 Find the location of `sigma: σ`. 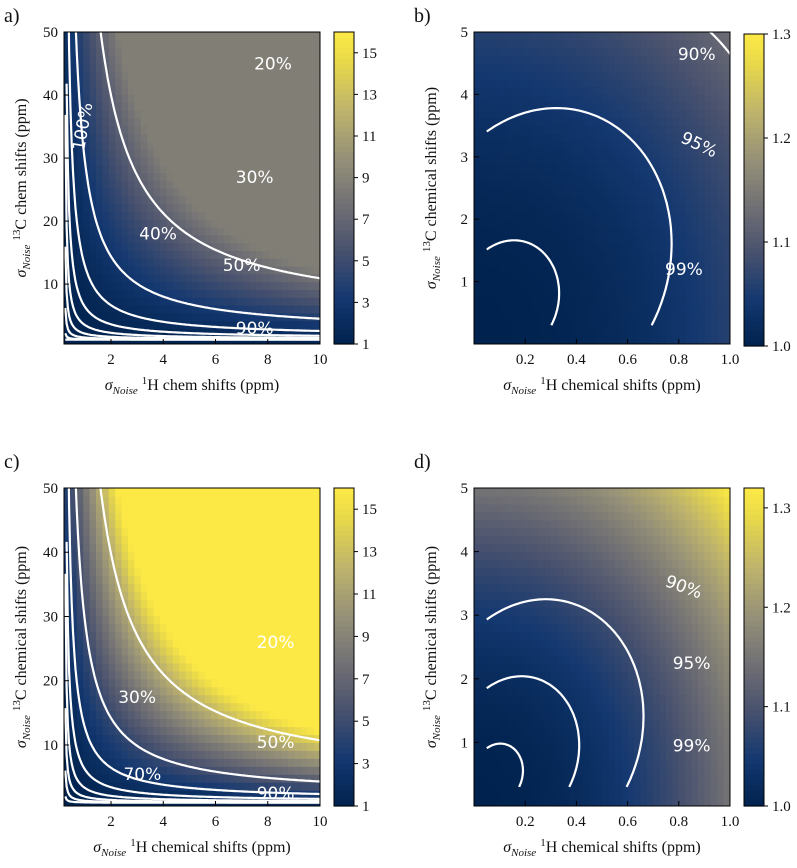

sigma: σ is located at coordinates (21, 273).